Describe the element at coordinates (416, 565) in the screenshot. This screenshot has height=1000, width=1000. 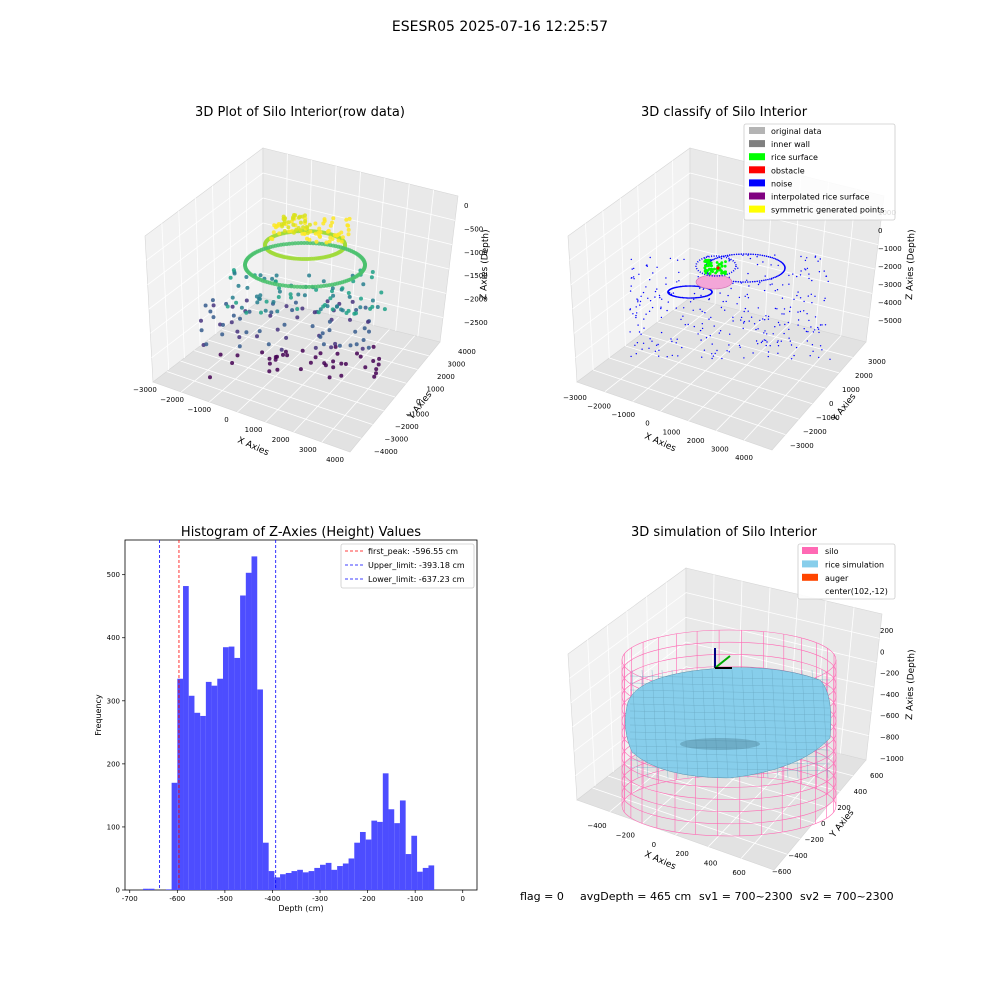
I see `legend-label: Upper_limit: -393.18 cm` at that location.